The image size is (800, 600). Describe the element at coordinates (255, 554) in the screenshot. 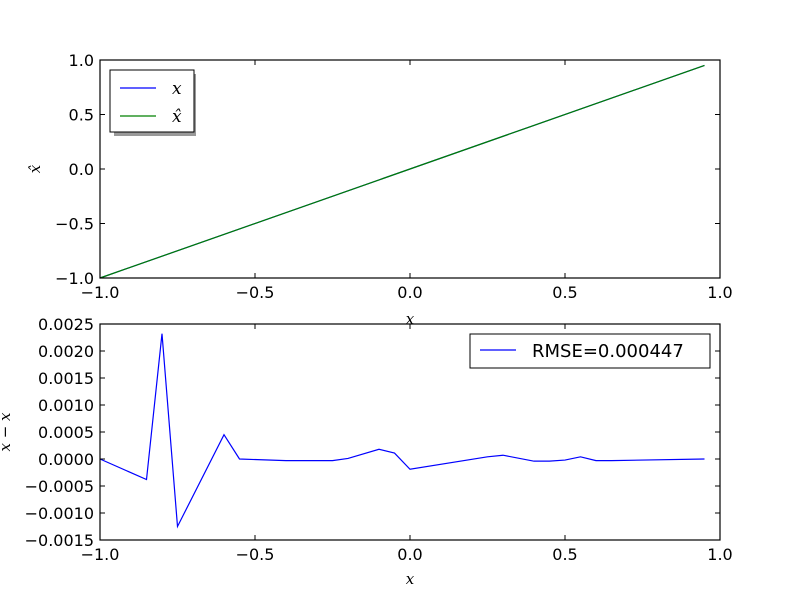

I see `bottom-x-tick-label: −0.5` at that location.